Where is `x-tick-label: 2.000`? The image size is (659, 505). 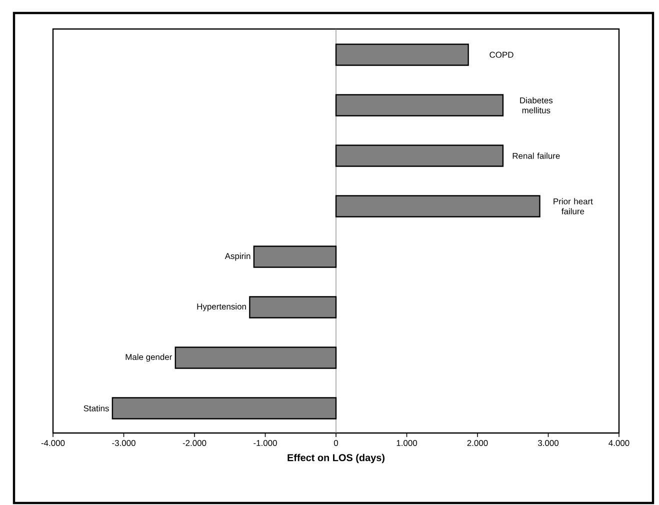
x-tick-label: 2.000 is located at coordinates (477, 443).